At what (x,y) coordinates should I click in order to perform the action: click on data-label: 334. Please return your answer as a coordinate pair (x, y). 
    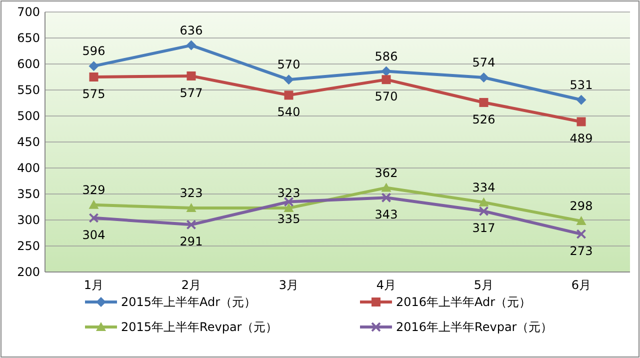
    Looking at the image, I should click on (484, 187).